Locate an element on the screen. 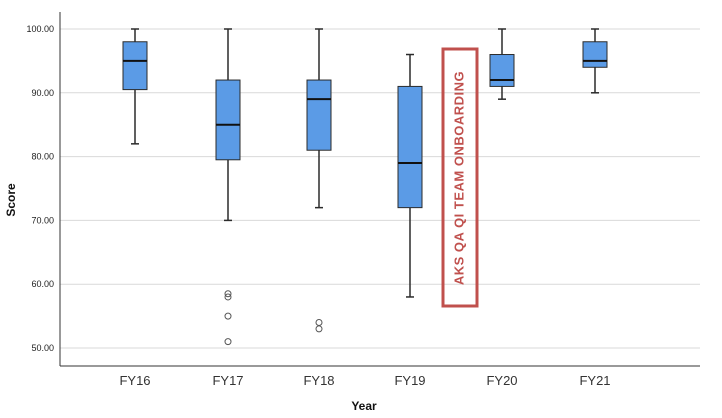 The height and width of the screenshot is (418, 722). annotation-frame is located at coordinates (460, 177).